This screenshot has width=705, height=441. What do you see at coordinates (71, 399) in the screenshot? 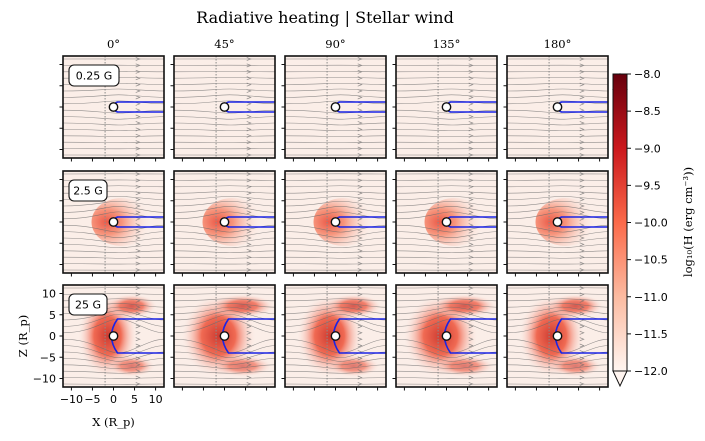
I see `x-tick-label: −10` at bounding box center [71, 399].